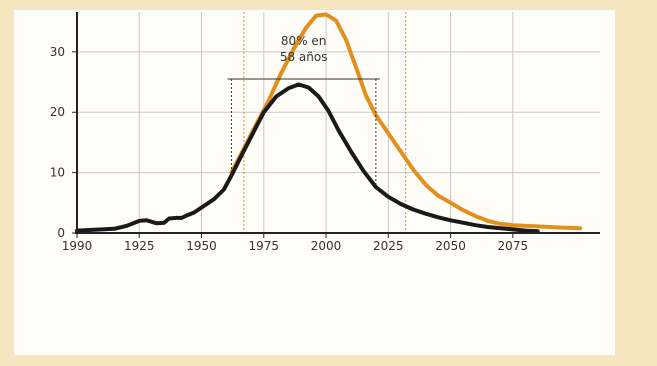 The image size is (657, 366). Describe the element at coordinates (201, 246) in the screenshot. I see `x-tick-label: 1950` at that location.